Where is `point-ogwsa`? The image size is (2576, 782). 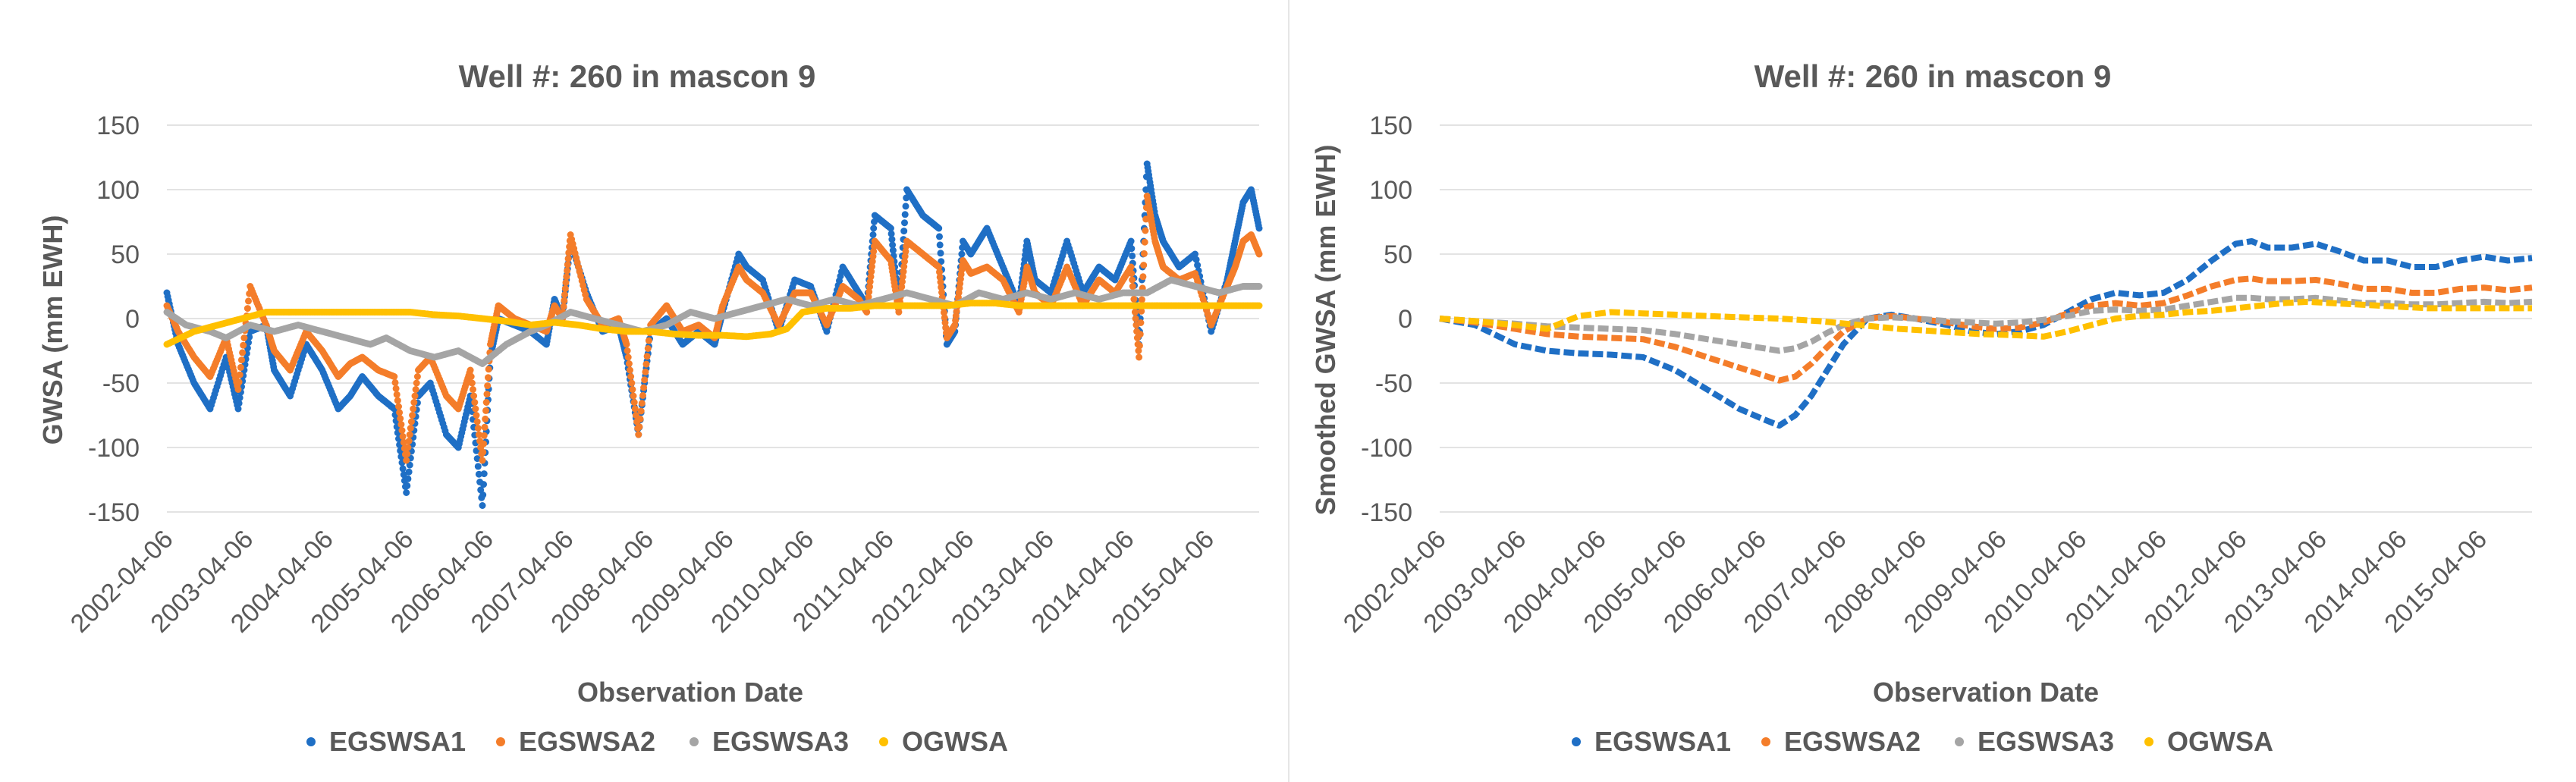
point-ogwsa is located at coordinates (1259, 305).